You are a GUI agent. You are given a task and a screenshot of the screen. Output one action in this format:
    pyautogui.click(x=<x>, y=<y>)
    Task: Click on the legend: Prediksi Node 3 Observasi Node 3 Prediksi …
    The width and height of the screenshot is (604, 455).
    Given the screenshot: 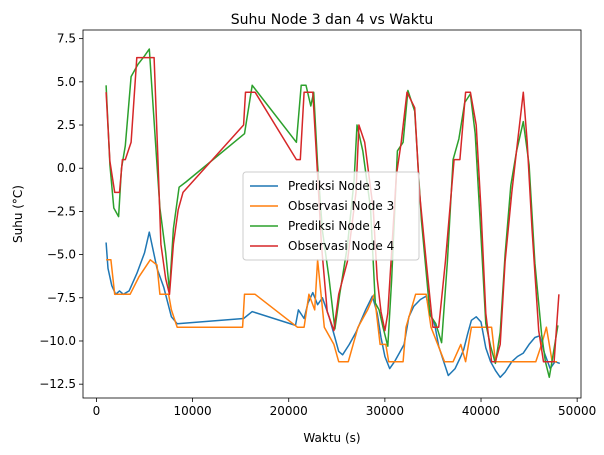 What is the action you would take?
    pyautogui.click(x=331, y=216)
    